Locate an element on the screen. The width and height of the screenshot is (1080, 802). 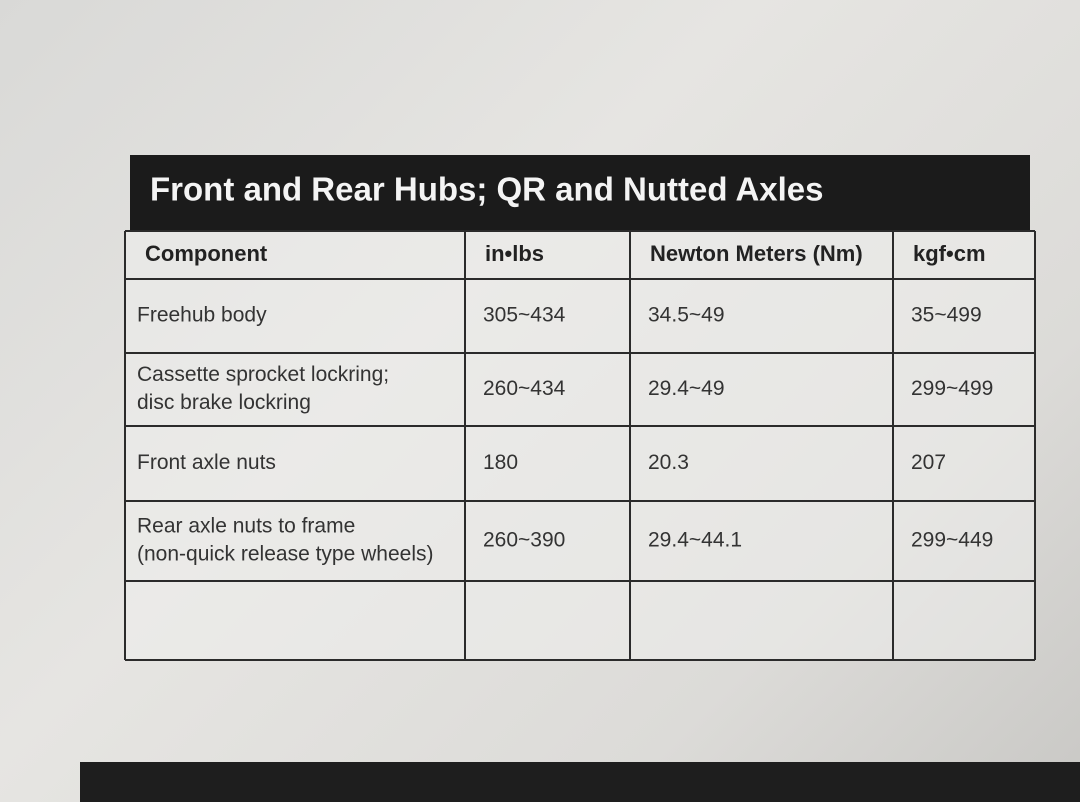
component-name: (non-quick release type wheels) is located at coordinates (285, 554).